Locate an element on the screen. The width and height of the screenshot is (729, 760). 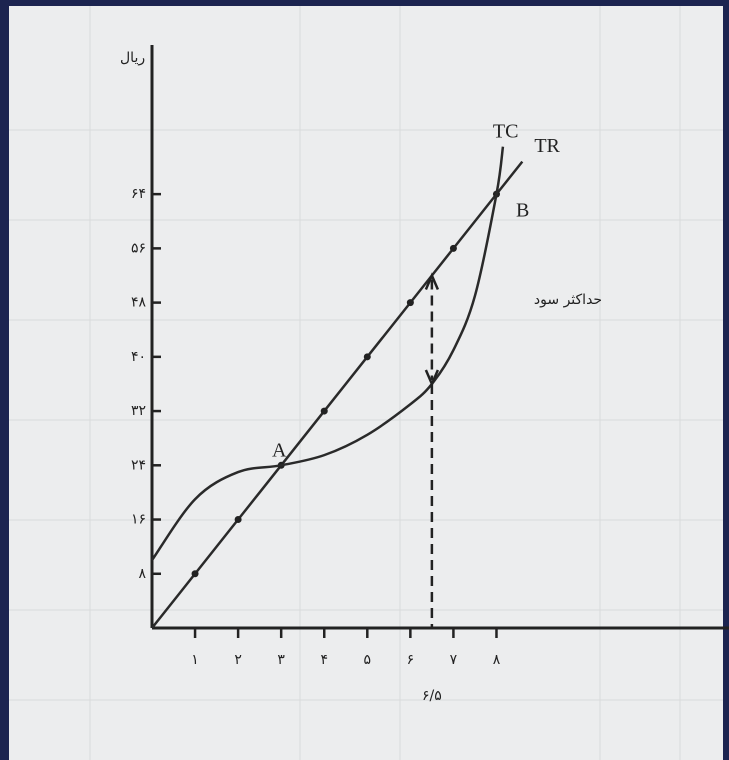
y-tick-label: ۸ is located at coordinates (142, 574).